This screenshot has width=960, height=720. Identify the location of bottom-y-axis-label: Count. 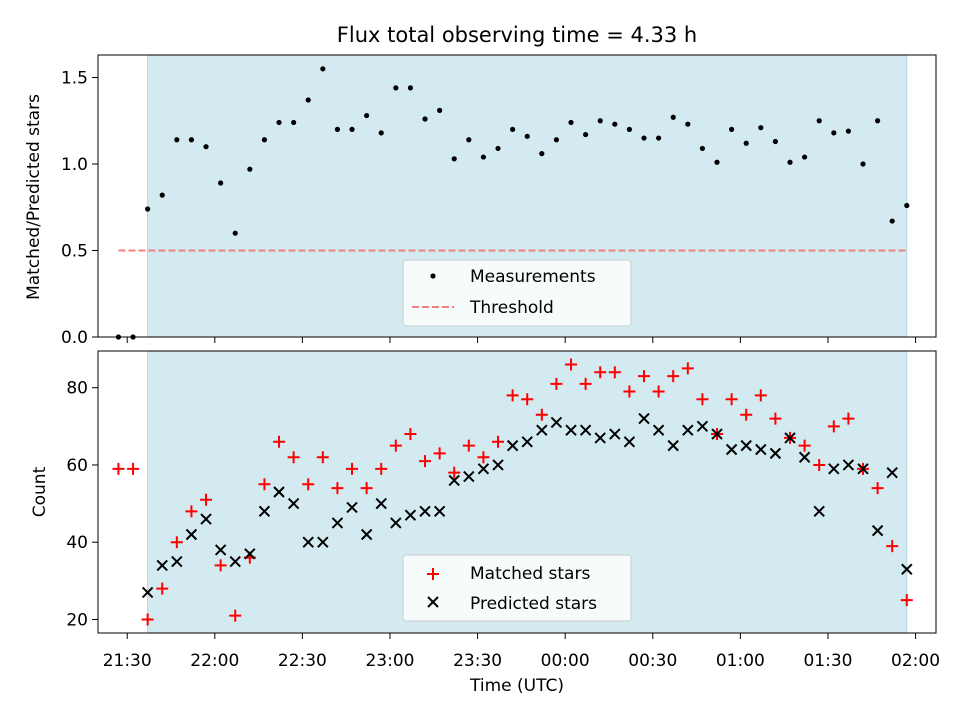
(40, 491).